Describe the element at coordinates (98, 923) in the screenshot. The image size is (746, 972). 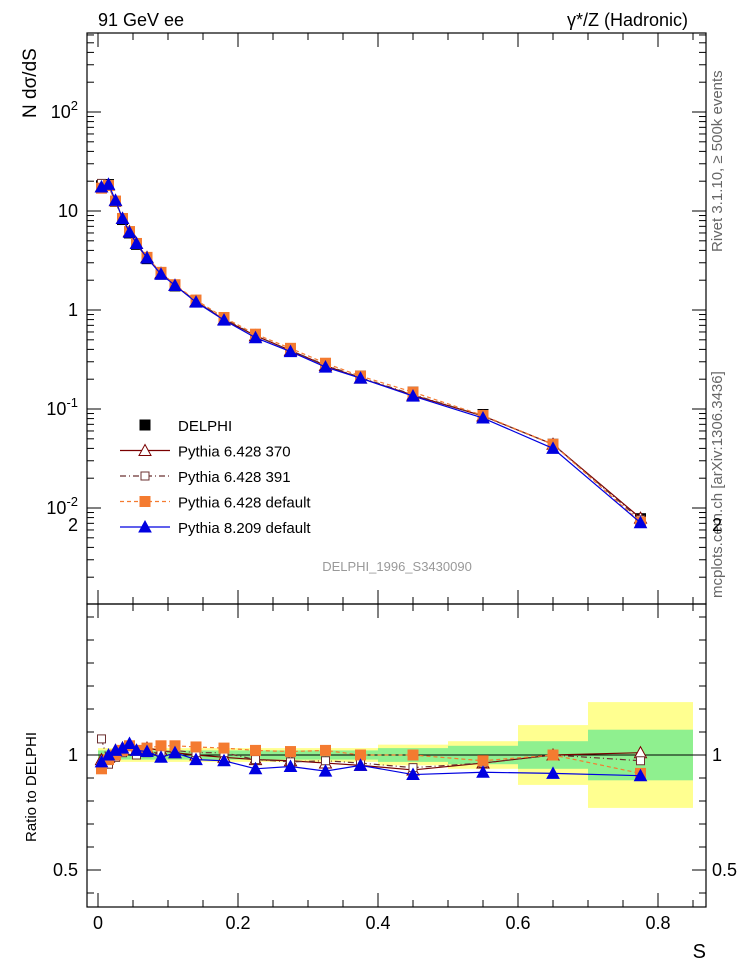
I see `x-tick-label: 0` at that location.